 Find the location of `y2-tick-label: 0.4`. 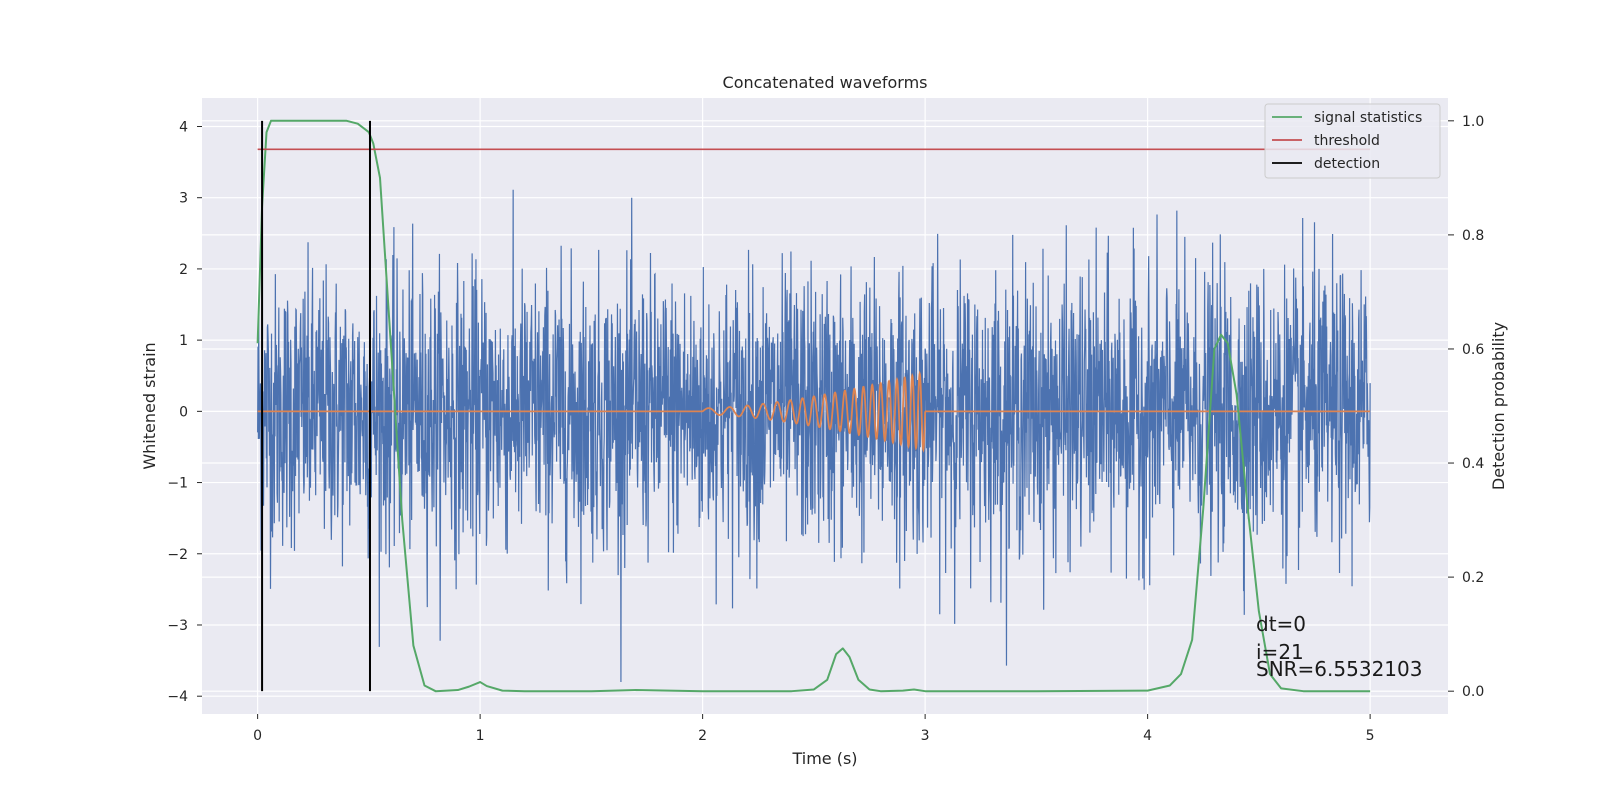

y2-tick-label: 0.4 is located at coordinates (1473, 464).